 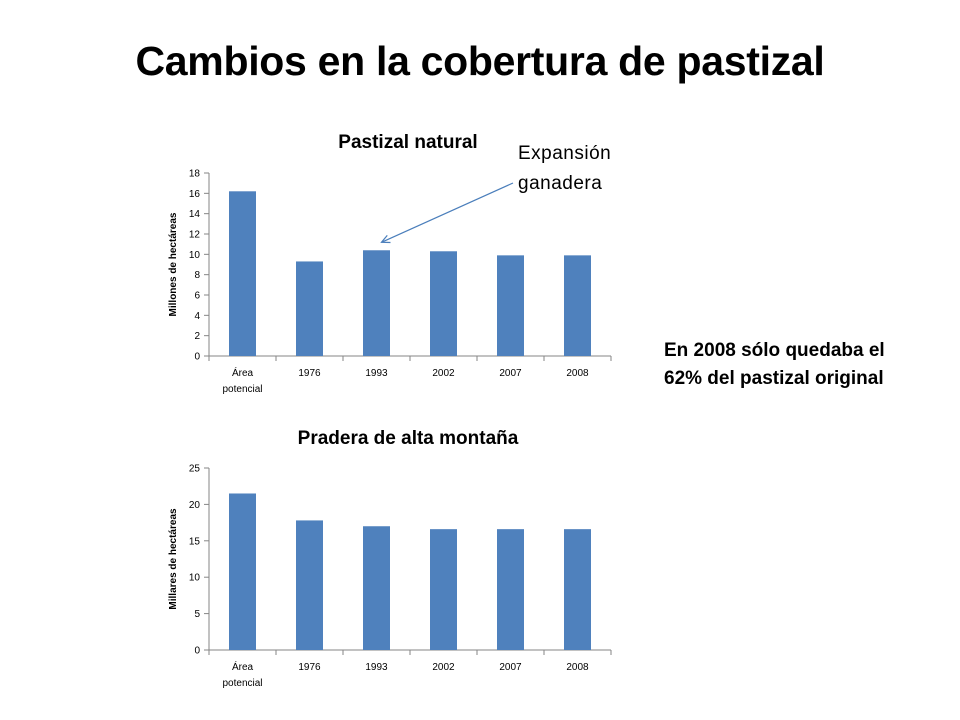 I want to click on y-tick-label: 2, so click(x=197, y=336).